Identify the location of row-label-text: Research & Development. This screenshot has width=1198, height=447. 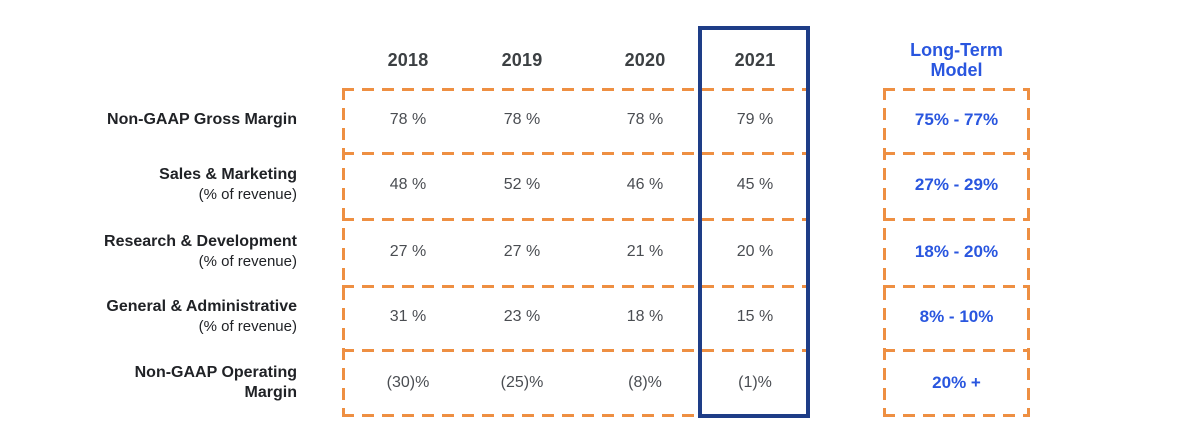
(200, 241).